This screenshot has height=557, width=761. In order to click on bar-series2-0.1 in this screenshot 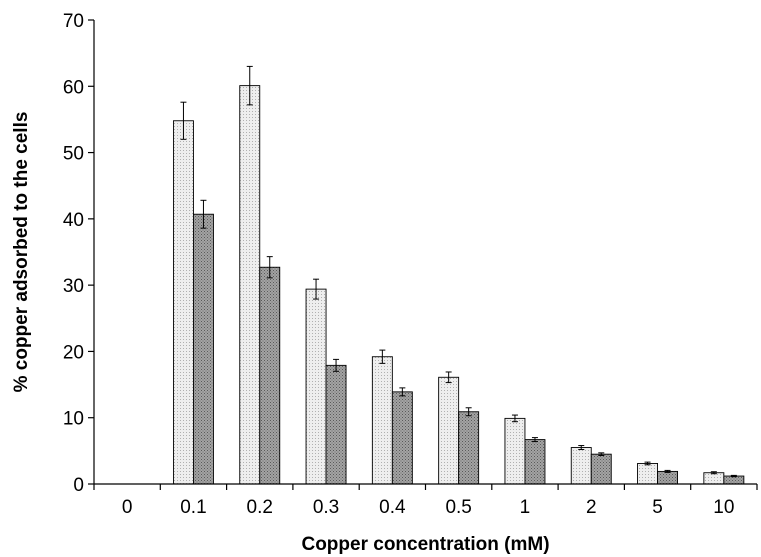, I will do `click(203, 349)`.